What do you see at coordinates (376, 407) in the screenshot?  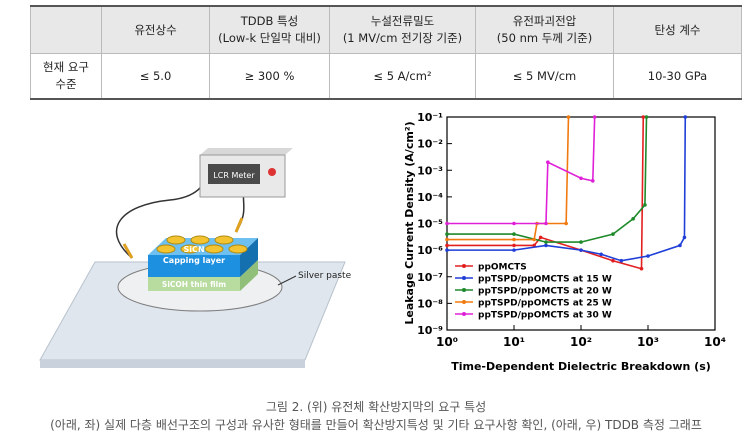 I see `caption-line: 그림 2. (위) 유전체 확산방지막의 요구 특성` at bounding box center [376, 407].